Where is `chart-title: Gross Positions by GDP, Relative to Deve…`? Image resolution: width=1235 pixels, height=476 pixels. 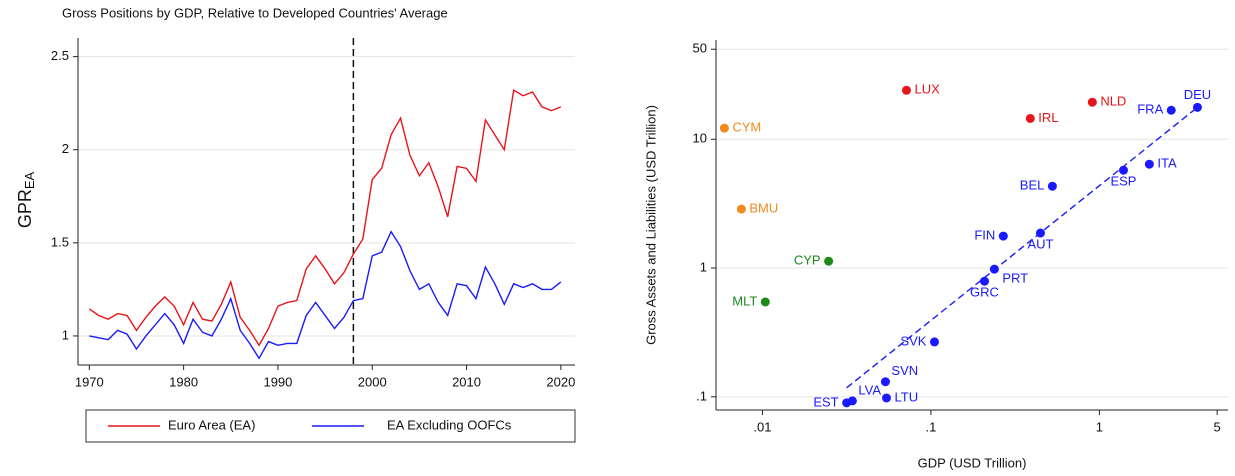
chart-title: Gross Positions by GDP, Relative to Deve… is located at coordinates (255, 12).